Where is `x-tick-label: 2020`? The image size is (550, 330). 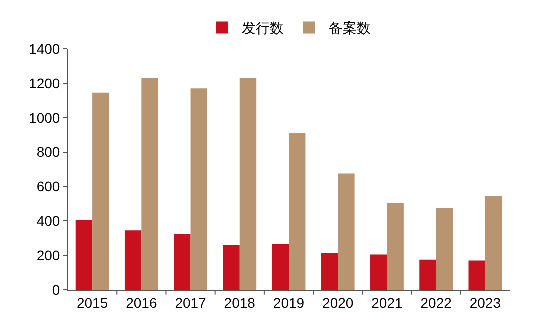 x-tick-label: 2020 is located at coordinates (338, 302).